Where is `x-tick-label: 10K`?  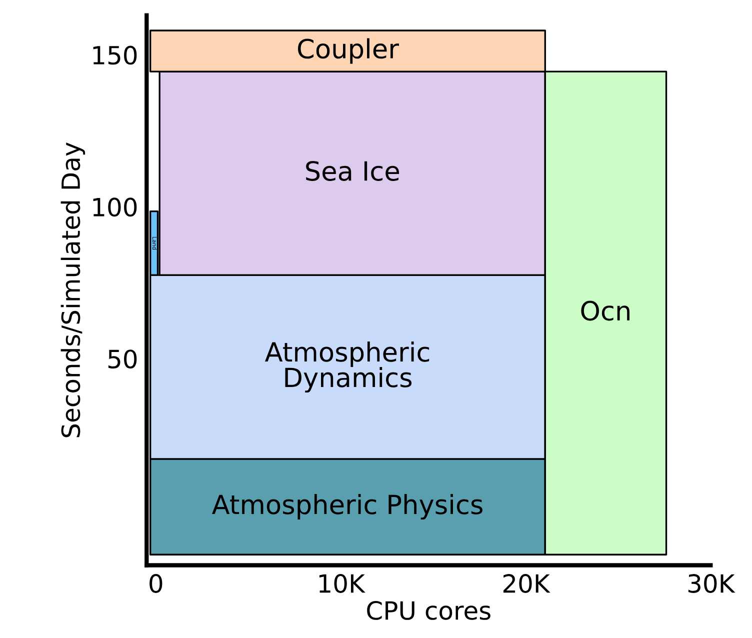
x-tick-label: 10K is located at coordinates (342, 583).